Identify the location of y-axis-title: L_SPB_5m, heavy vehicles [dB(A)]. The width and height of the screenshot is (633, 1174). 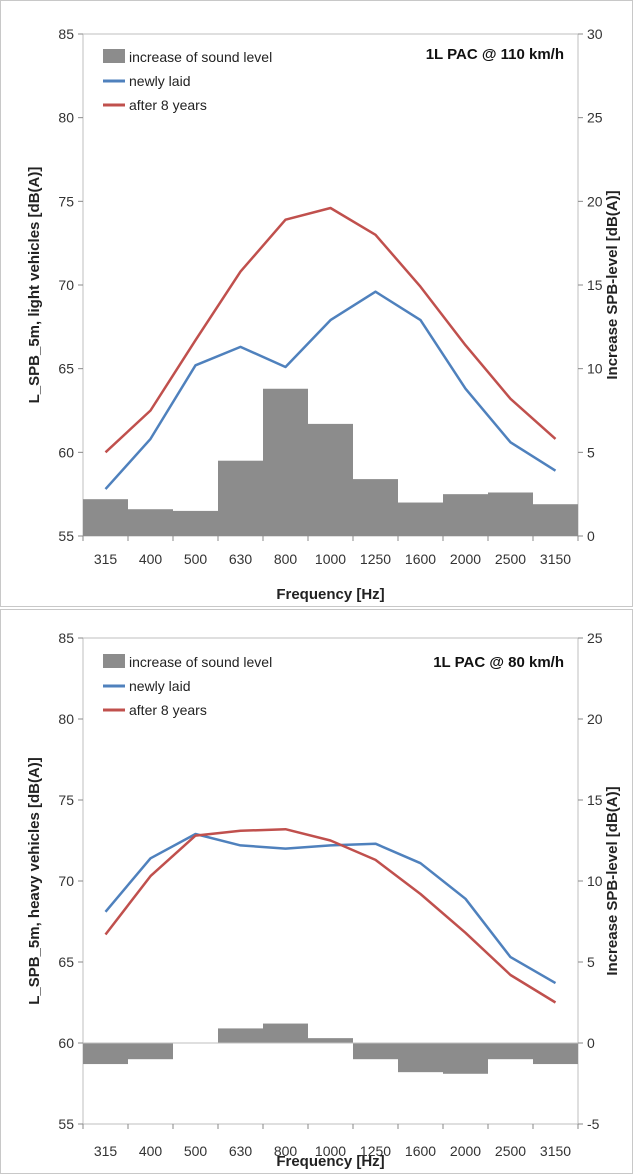
(34, 881).